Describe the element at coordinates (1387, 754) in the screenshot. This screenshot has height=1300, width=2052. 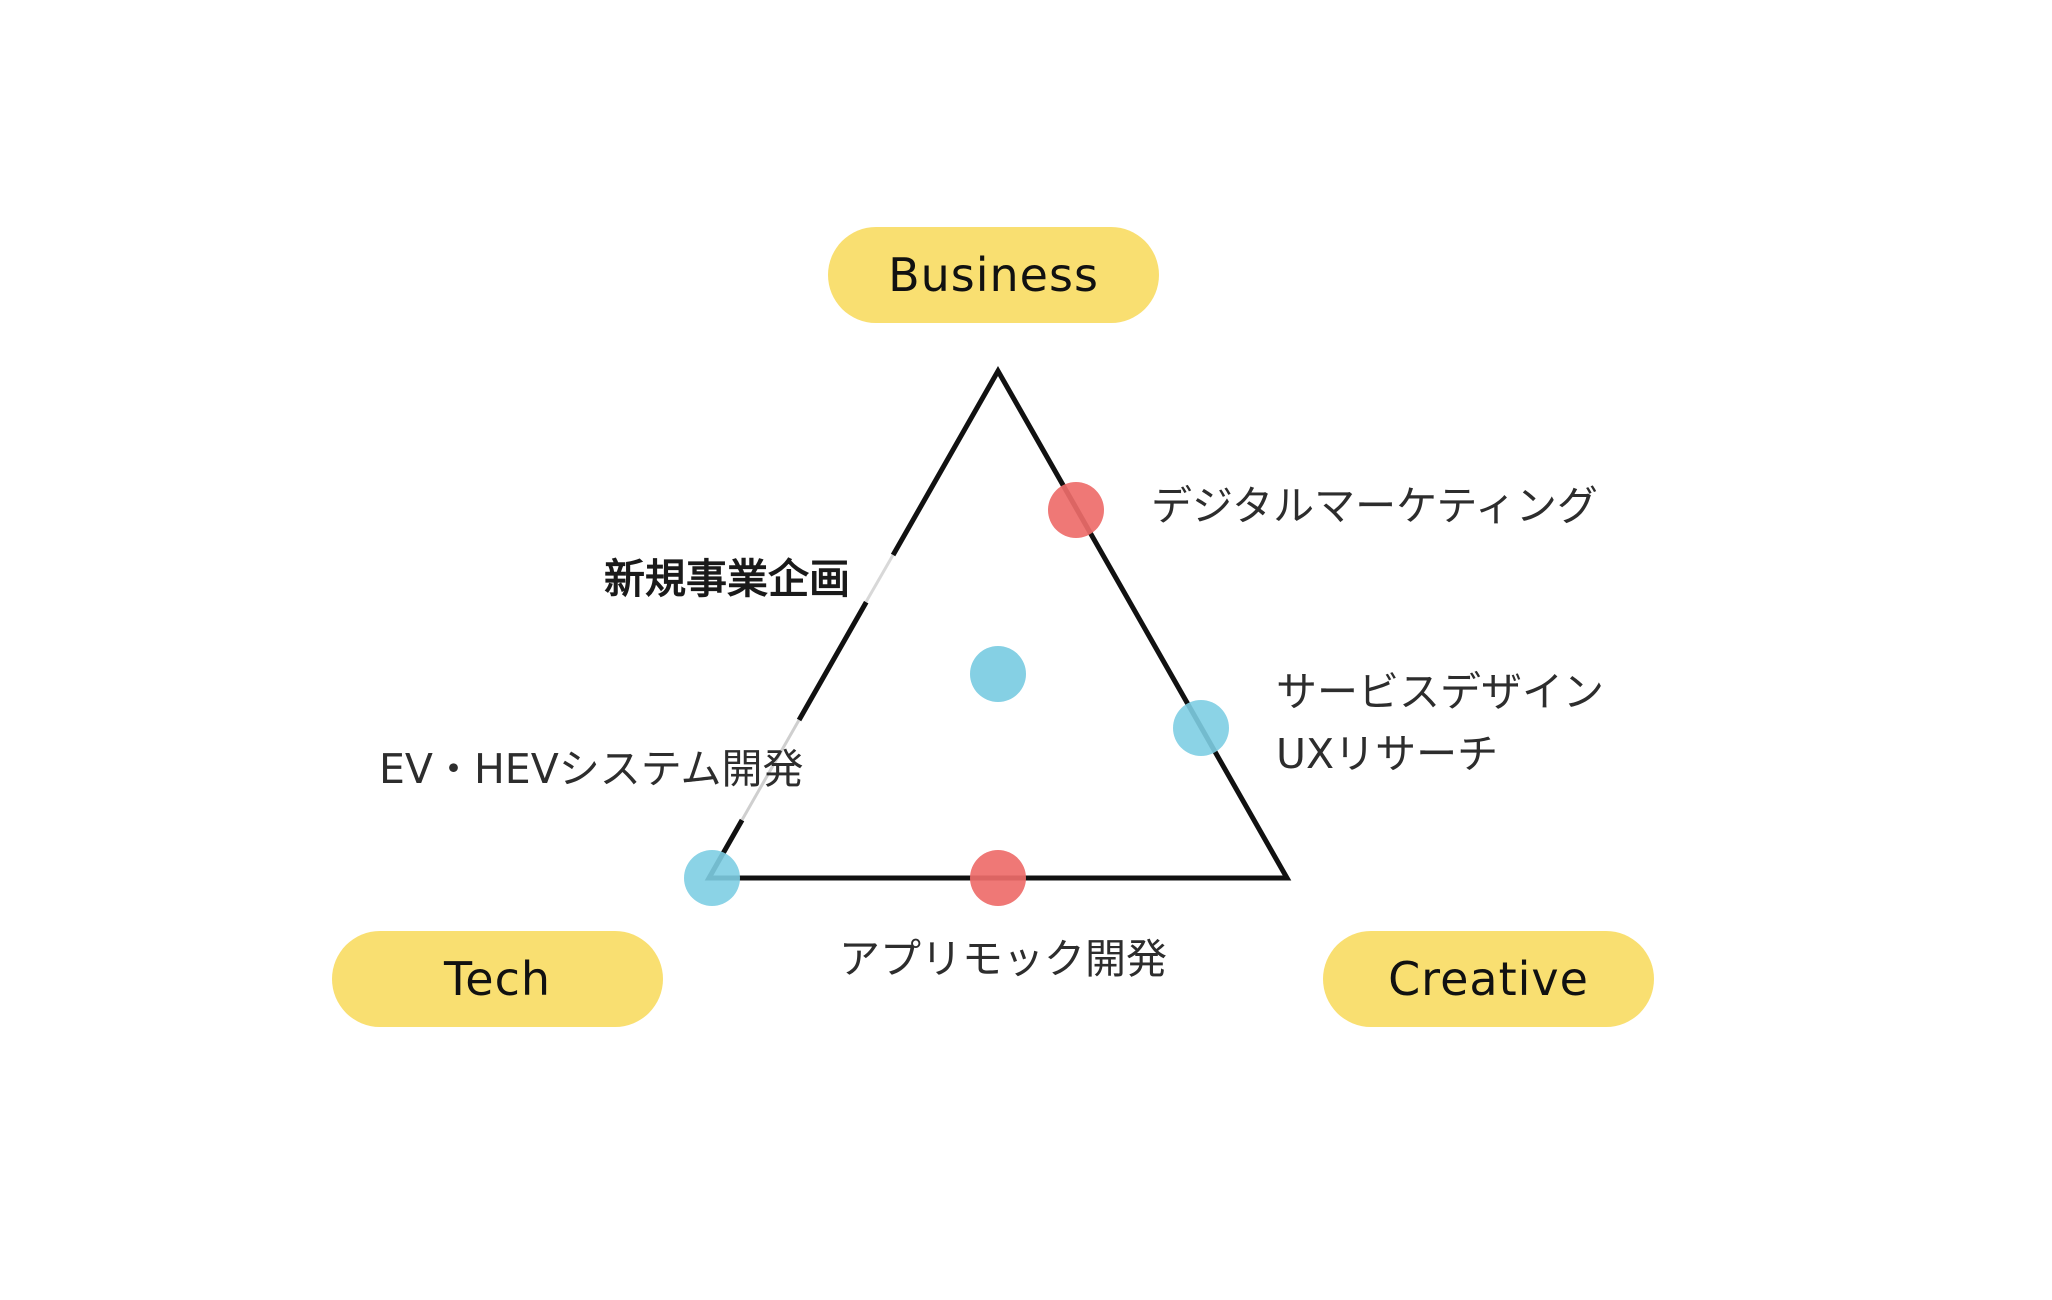
I see `ux-research-label: UXリサーチ` at that location.